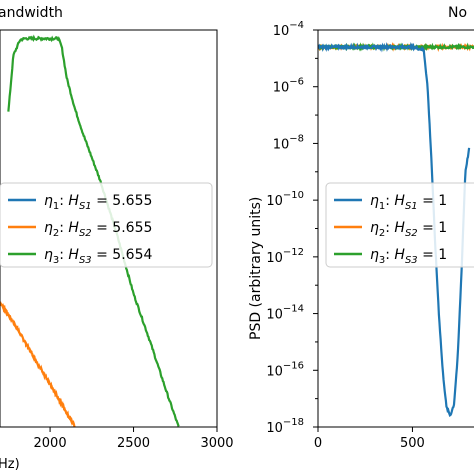 This screenshot has height=474, width=474. Describe the element at coordinates (285, 426) in the screenshot. I see `right-y-tick-label: 10⁻¹⁸` at that location.